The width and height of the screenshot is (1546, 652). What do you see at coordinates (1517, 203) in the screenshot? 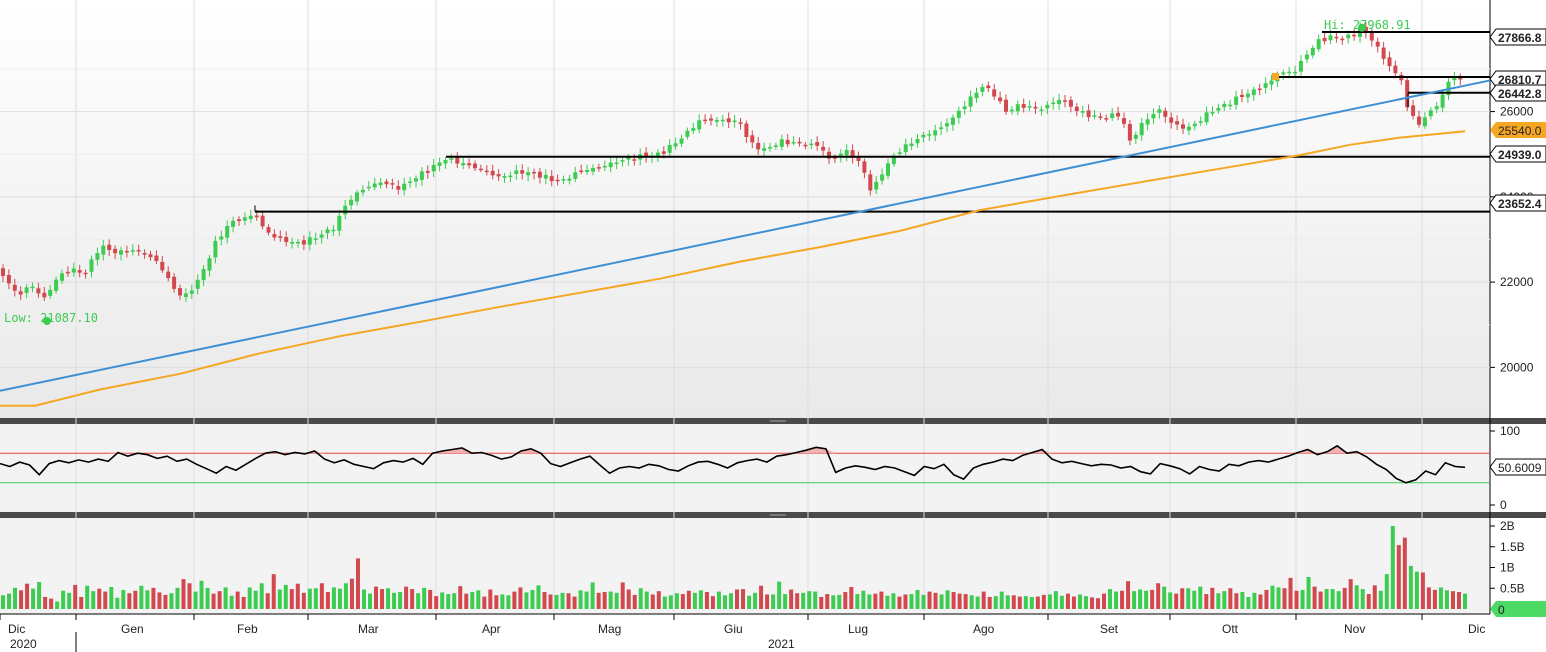
I see `level-flag-23652-box` at bounding box center [1517, 203].